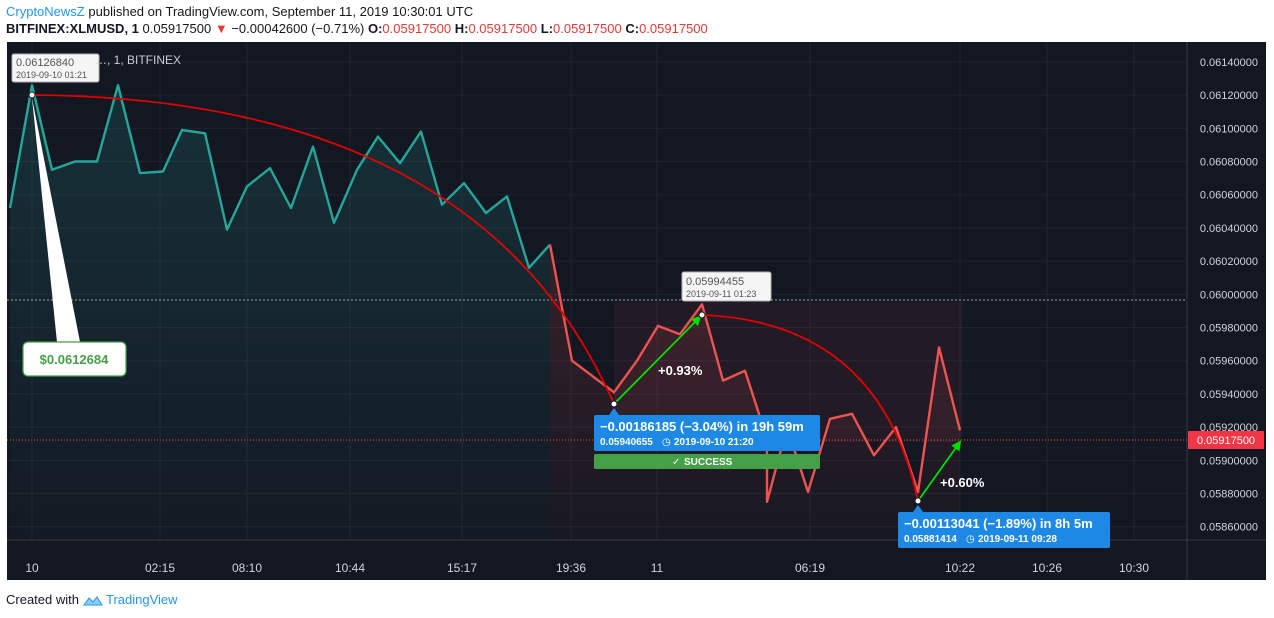  Describe the element at coordinates (1229, 129) in the screenshot. I see `y-tick-label: 0.06100000` at that location.